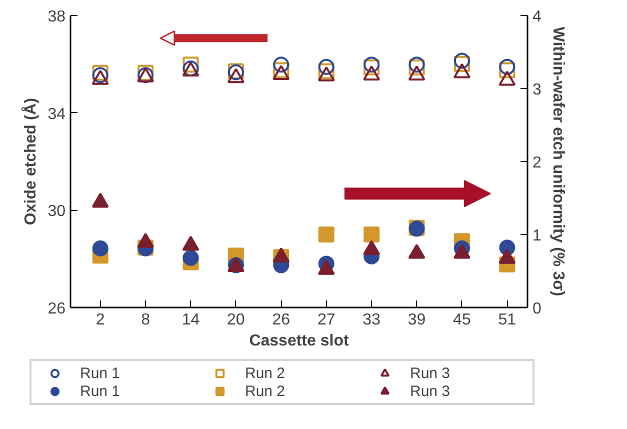  Describe the element at coordinates (299, 341) in the screenshot. I see `x-axis-title: Cassette slot` at that location.